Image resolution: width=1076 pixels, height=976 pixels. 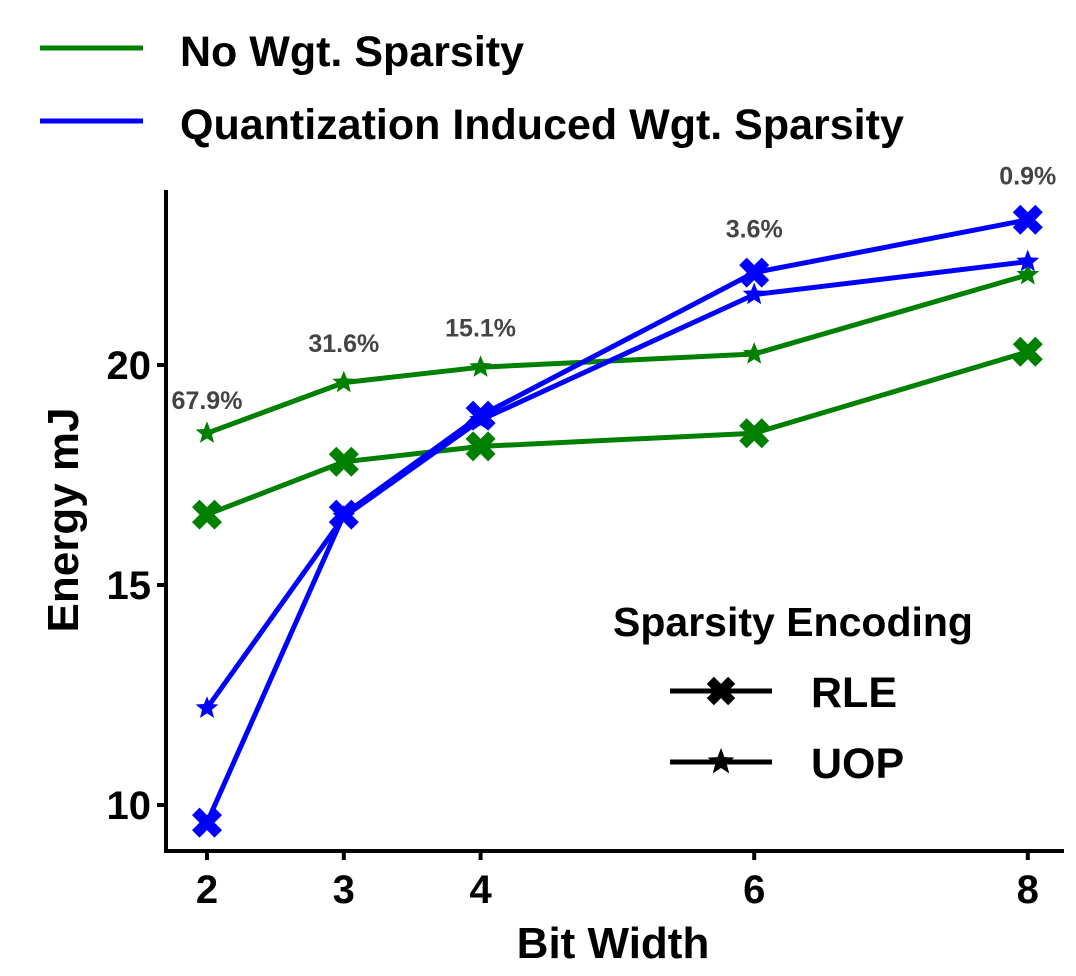 I want to click on y-tick-label: 10, so click(x=129, y=806).